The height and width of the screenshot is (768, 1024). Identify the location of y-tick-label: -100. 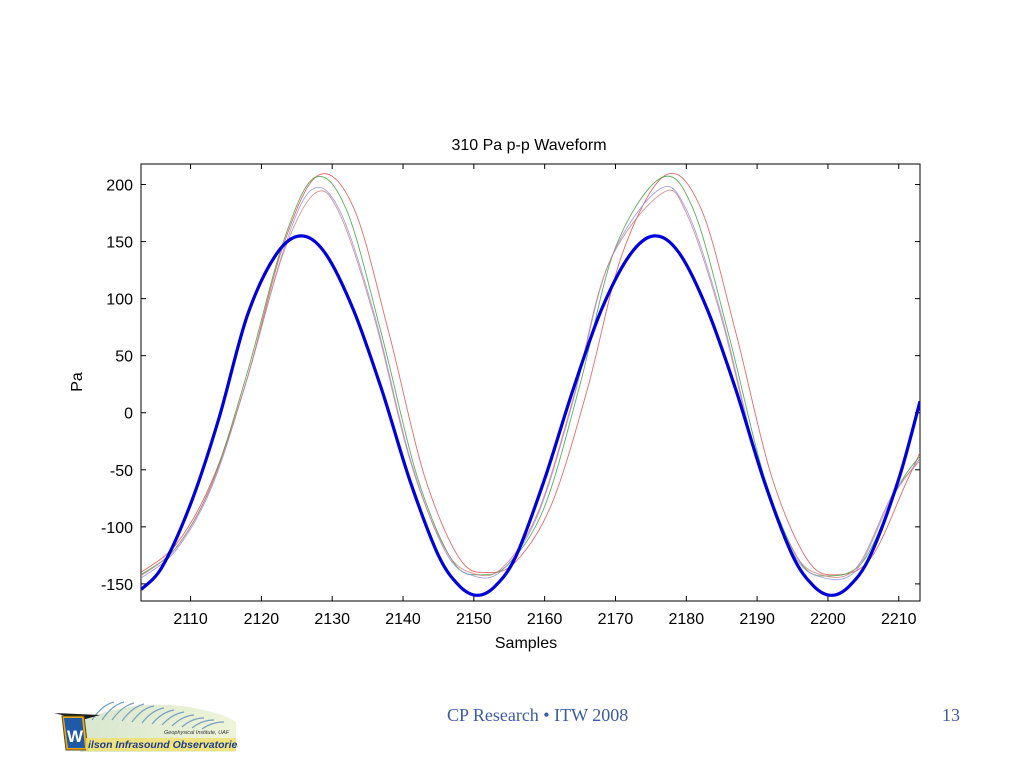
(117, 528).